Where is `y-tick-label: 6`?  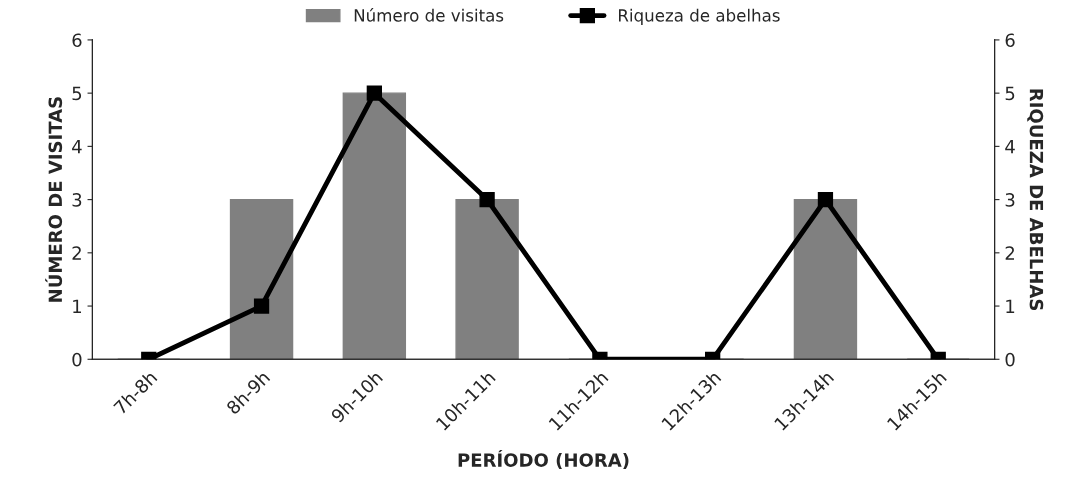 y-tick-label: 6 is located at coordinates (77, 40).